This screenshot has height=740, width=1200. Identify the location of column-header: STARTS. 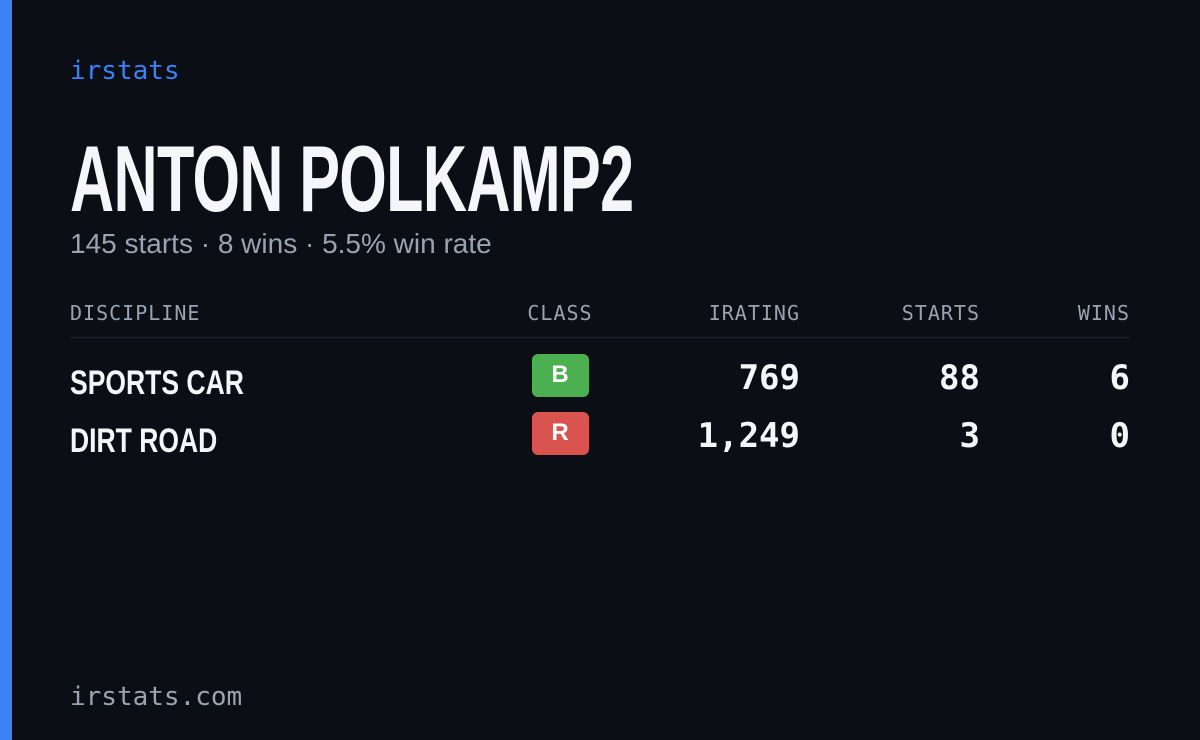
(940, 313).